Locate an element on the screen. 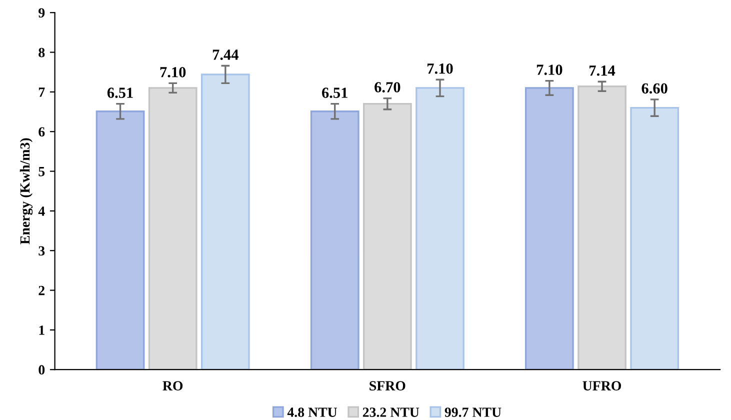 This screenshot has width=731, height=420. x-tick-label: UFRO is located at coordinates (602, 385).